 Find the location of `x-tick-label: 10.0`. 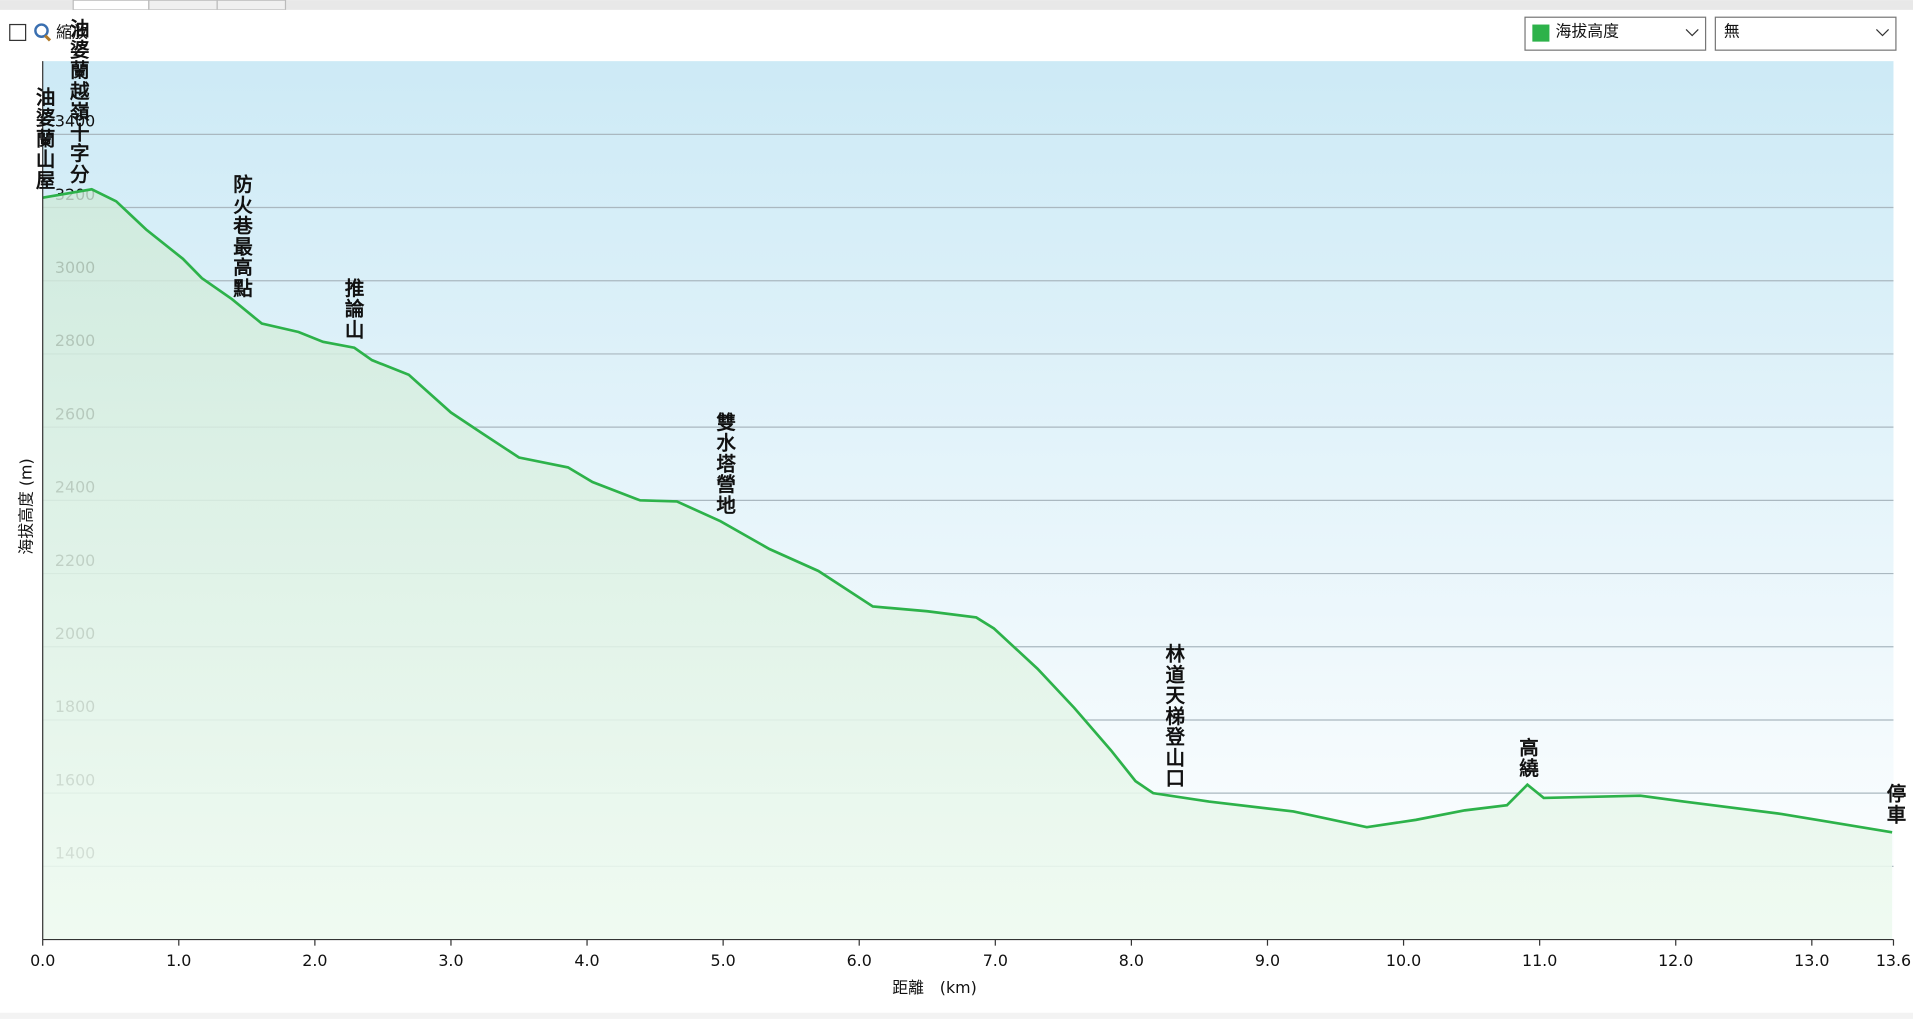

x-tick-label: 10.0 is located at coordinates (1403, 960).